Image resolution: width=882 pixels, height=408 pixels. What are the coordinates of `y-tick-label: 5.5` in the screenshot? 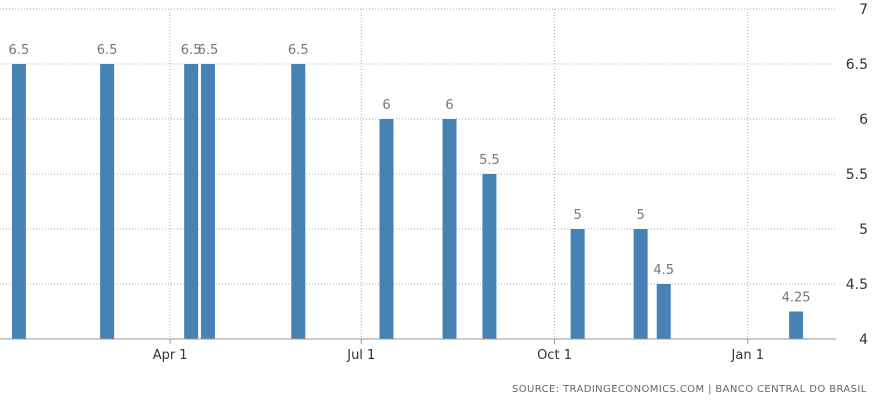 It's located at (857, 175).